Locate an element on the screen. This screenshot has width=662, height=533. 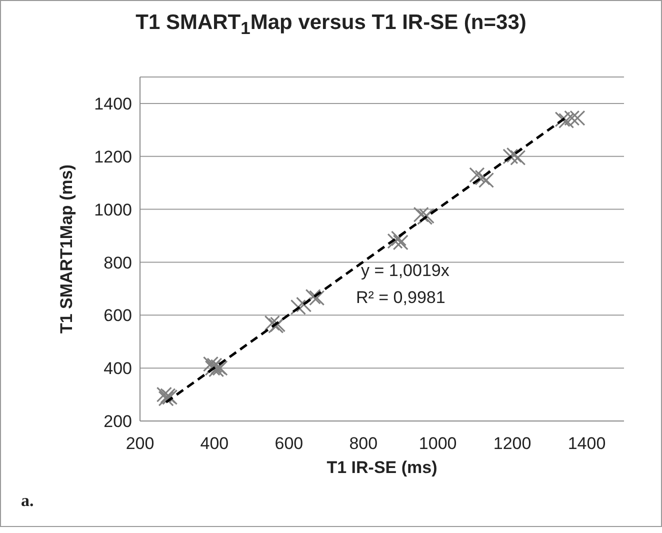
y-tick-label: 1000 is located at coordinates (113, 210).